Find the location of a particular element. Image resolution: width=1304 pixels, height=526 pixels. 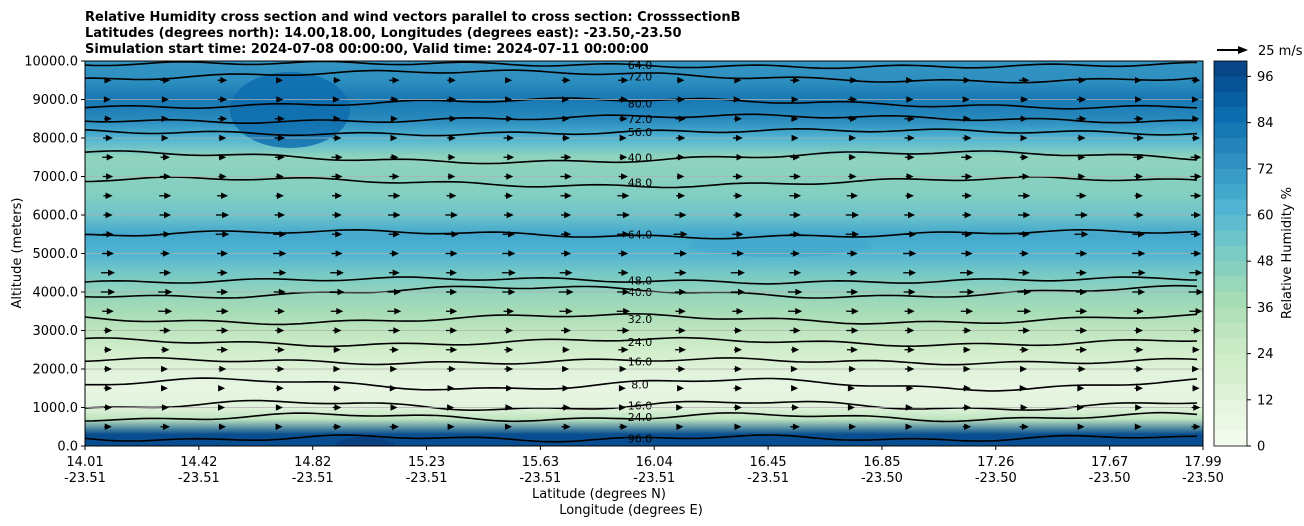

contour-label-12: 56.0 is located at coordinates (640, 132).